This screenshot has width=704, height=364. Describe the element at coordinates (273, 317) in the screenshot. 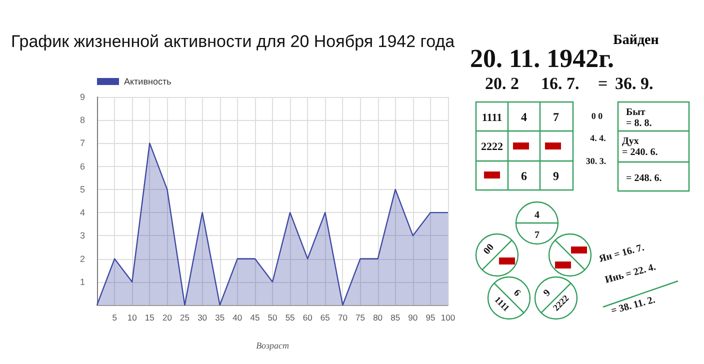

I see `x-tick-label: 50` at that location.